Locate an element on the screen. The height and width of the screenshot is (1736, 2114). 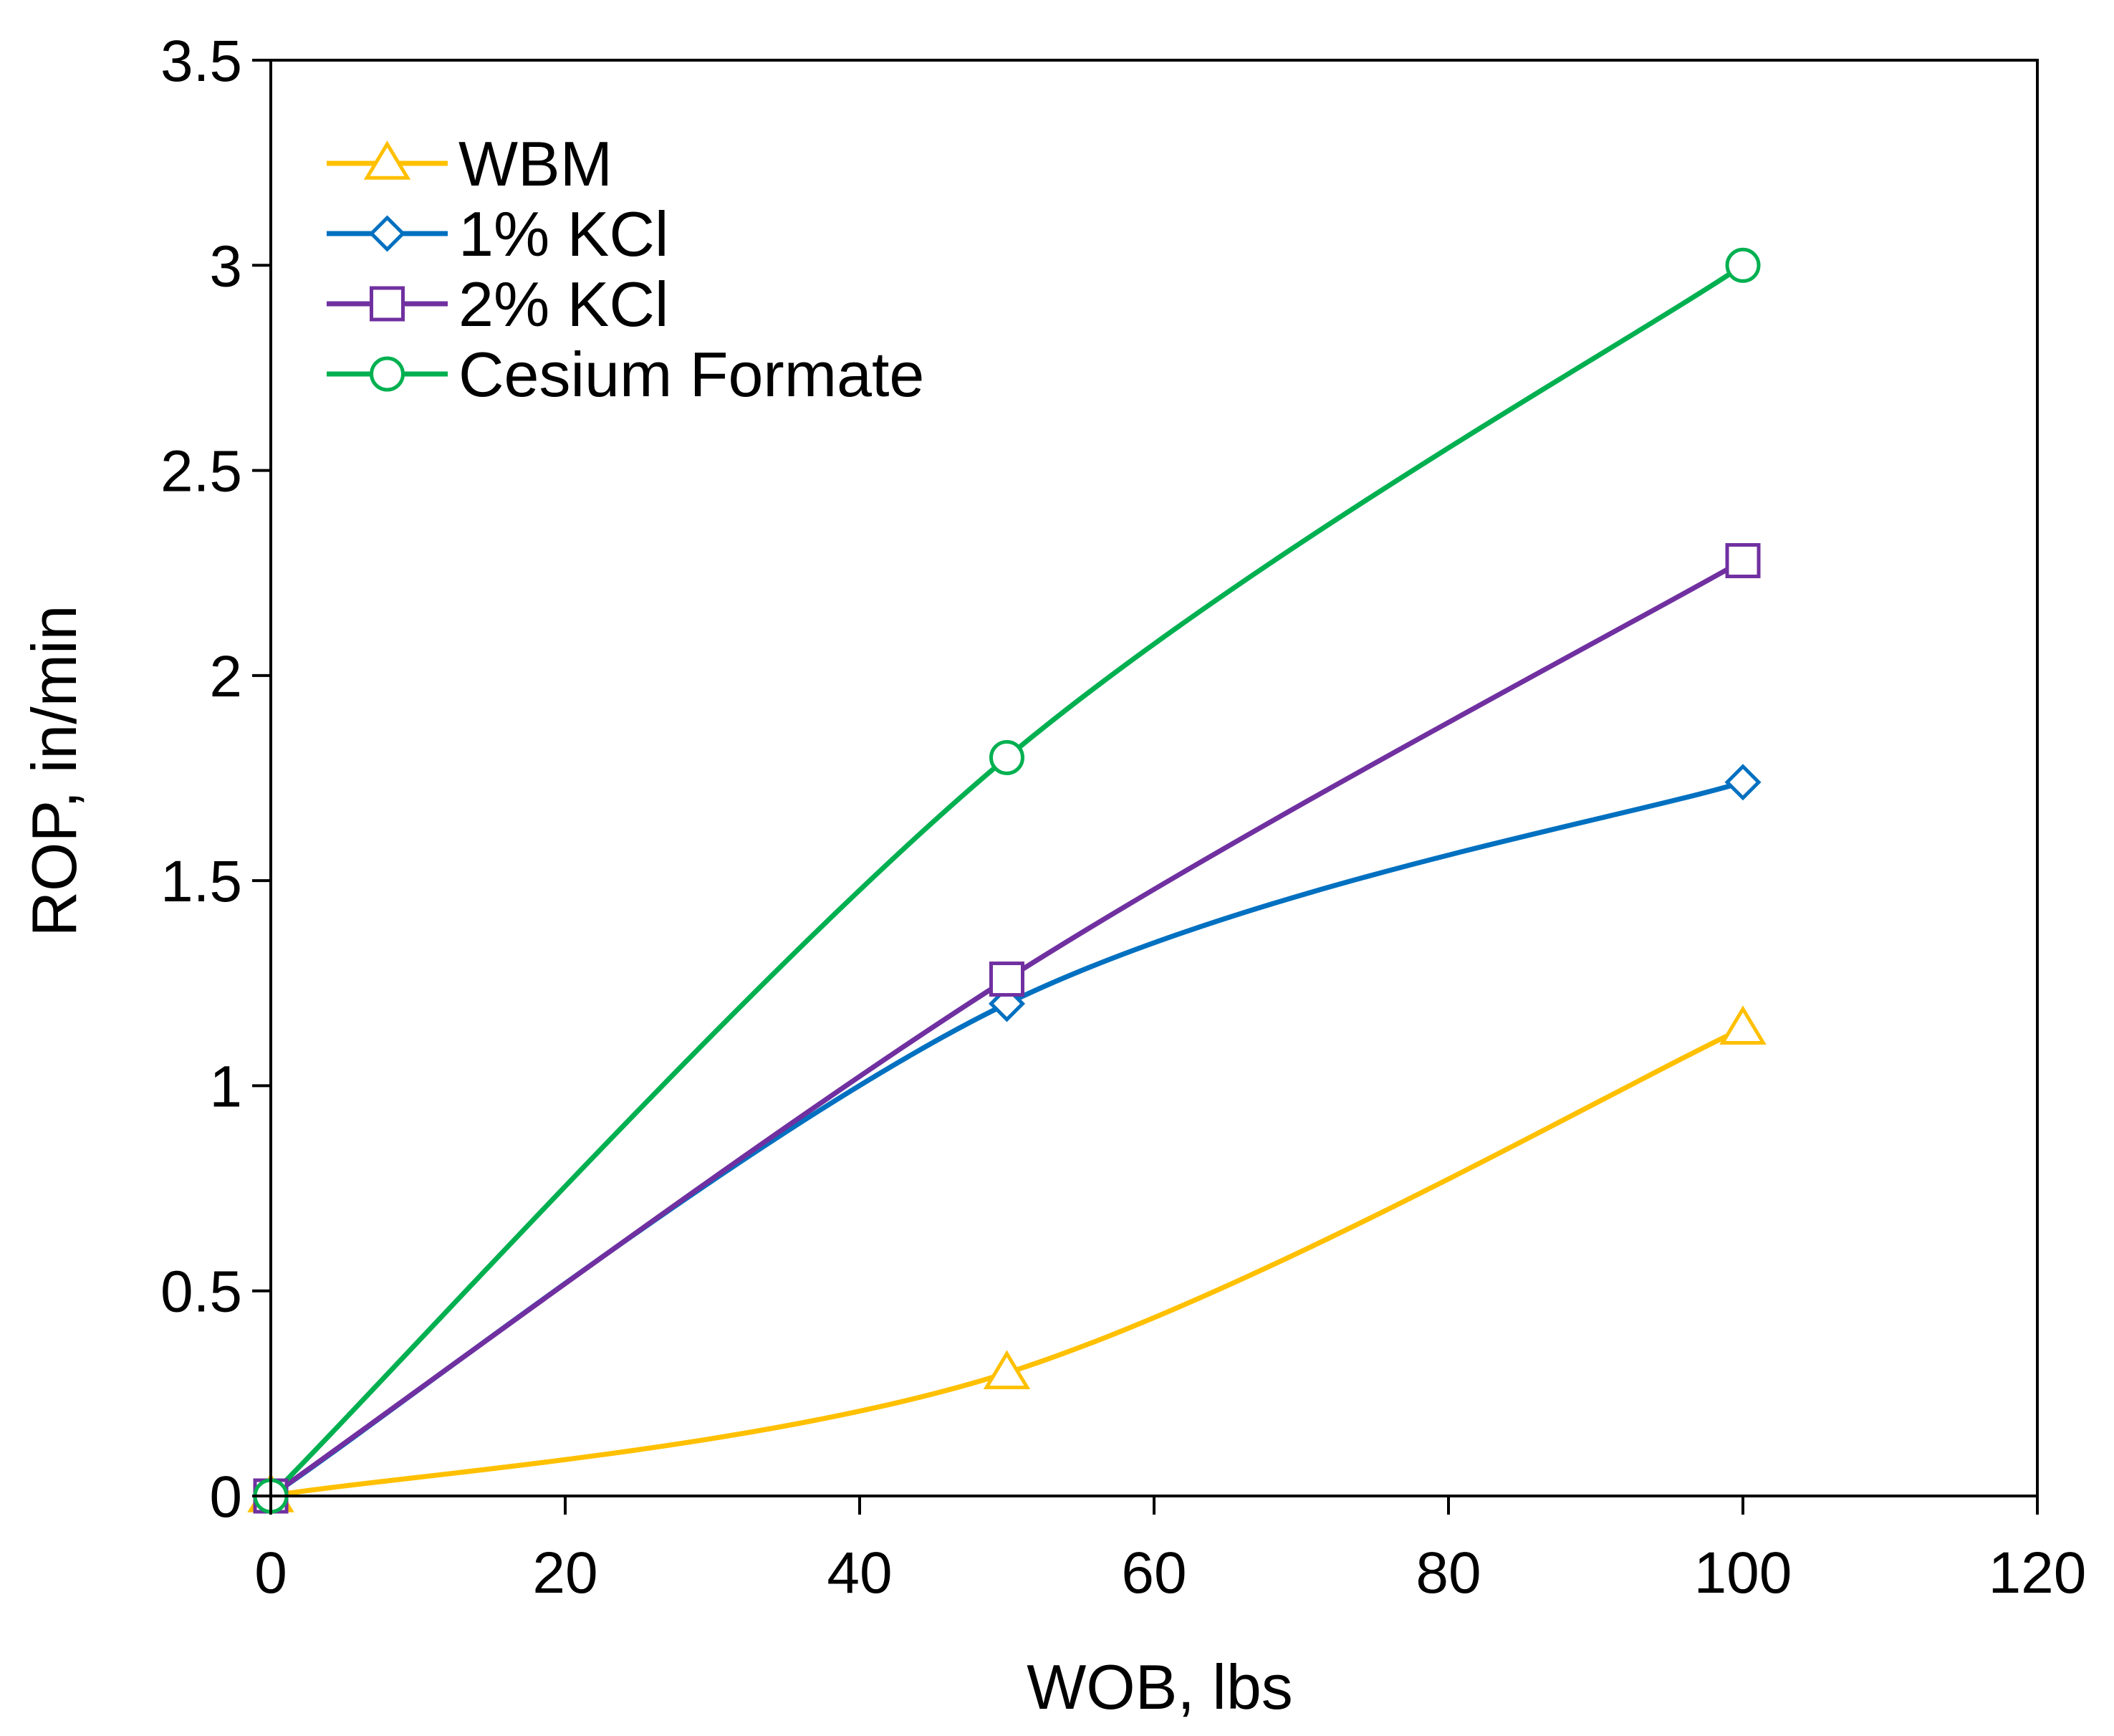
y-tick-label: 3 is located at coordinates (225, 266).